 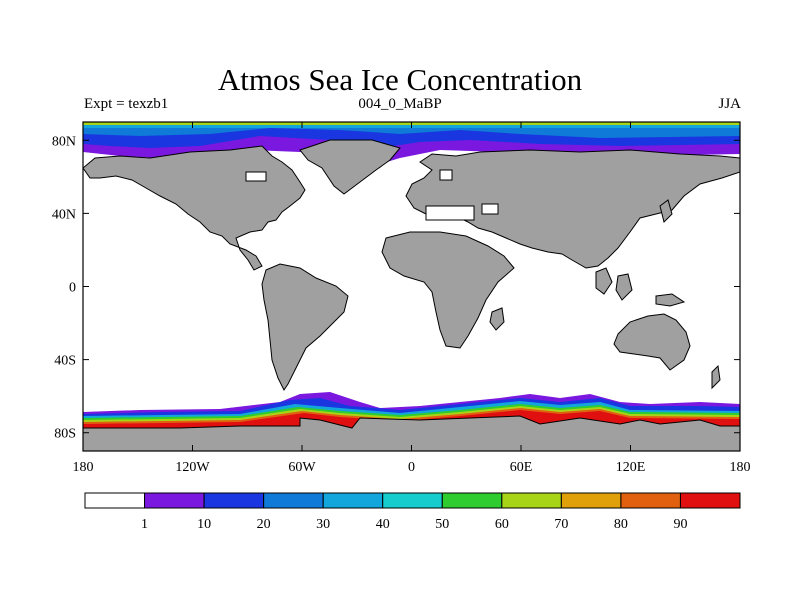 I want to click on y-tick-label: 40S, so click(x=65, y=361).